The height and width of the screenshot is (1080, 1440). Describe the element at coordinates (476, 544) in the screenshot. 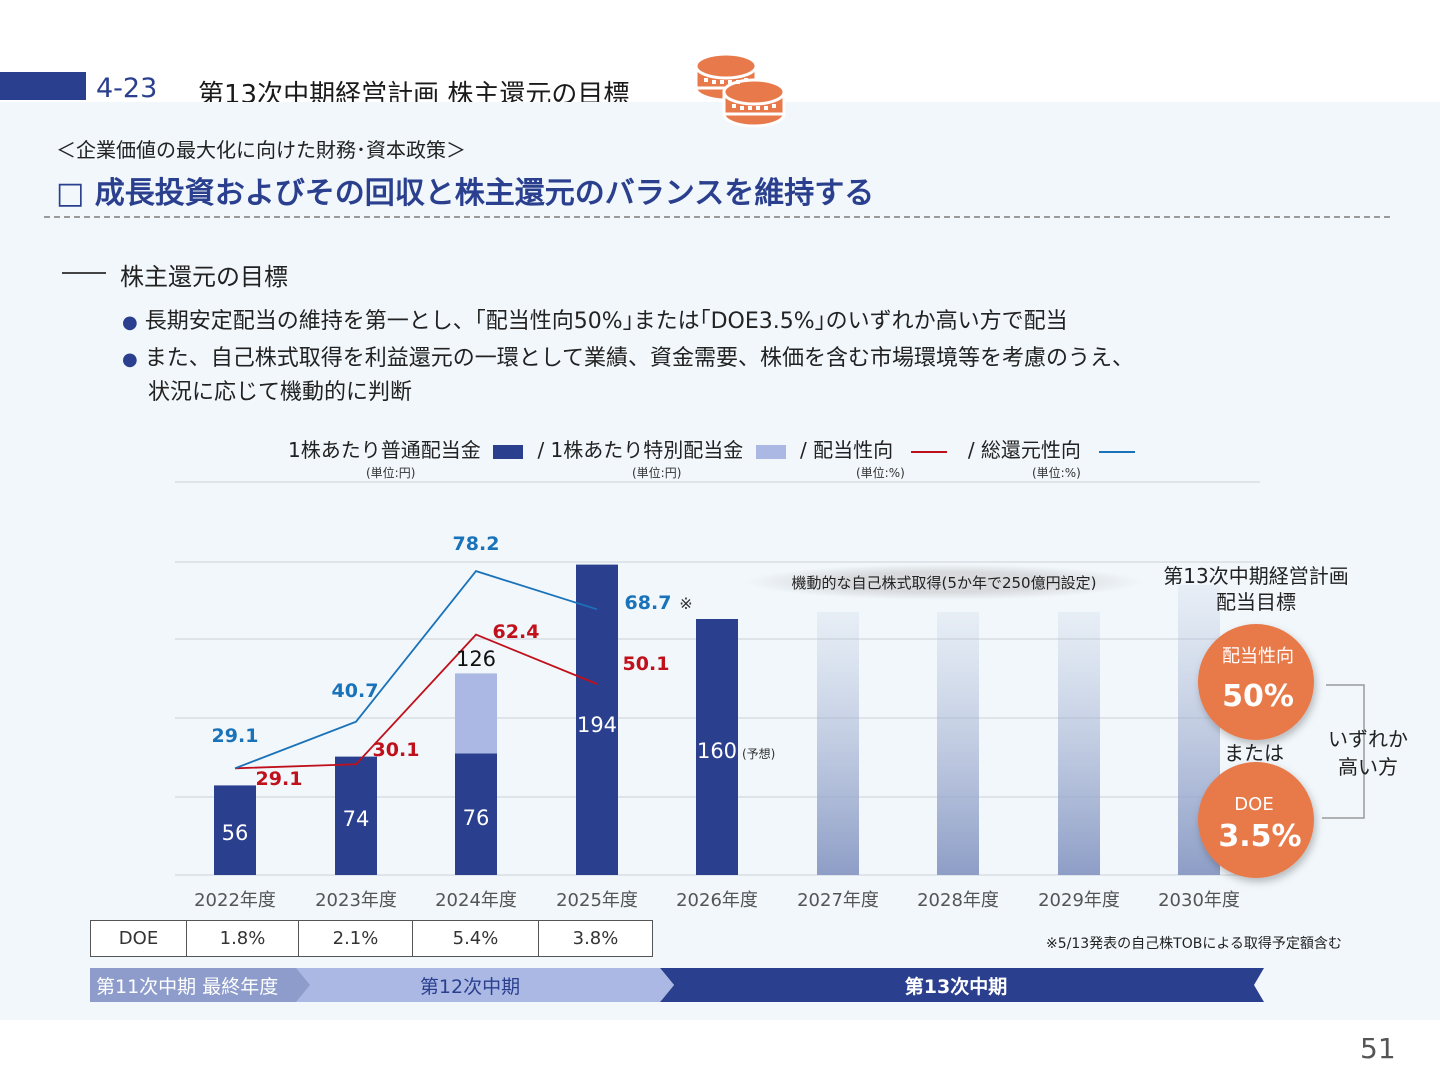

I see `total-return-label: 78.2` at that location.